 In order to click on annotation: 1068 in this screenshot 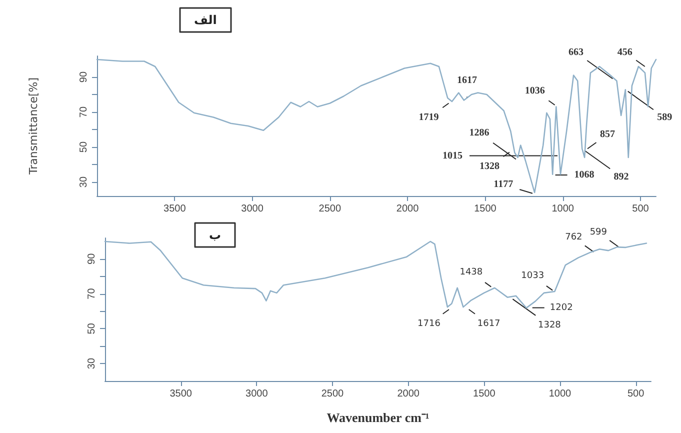, I will do `click(584, 175)`.